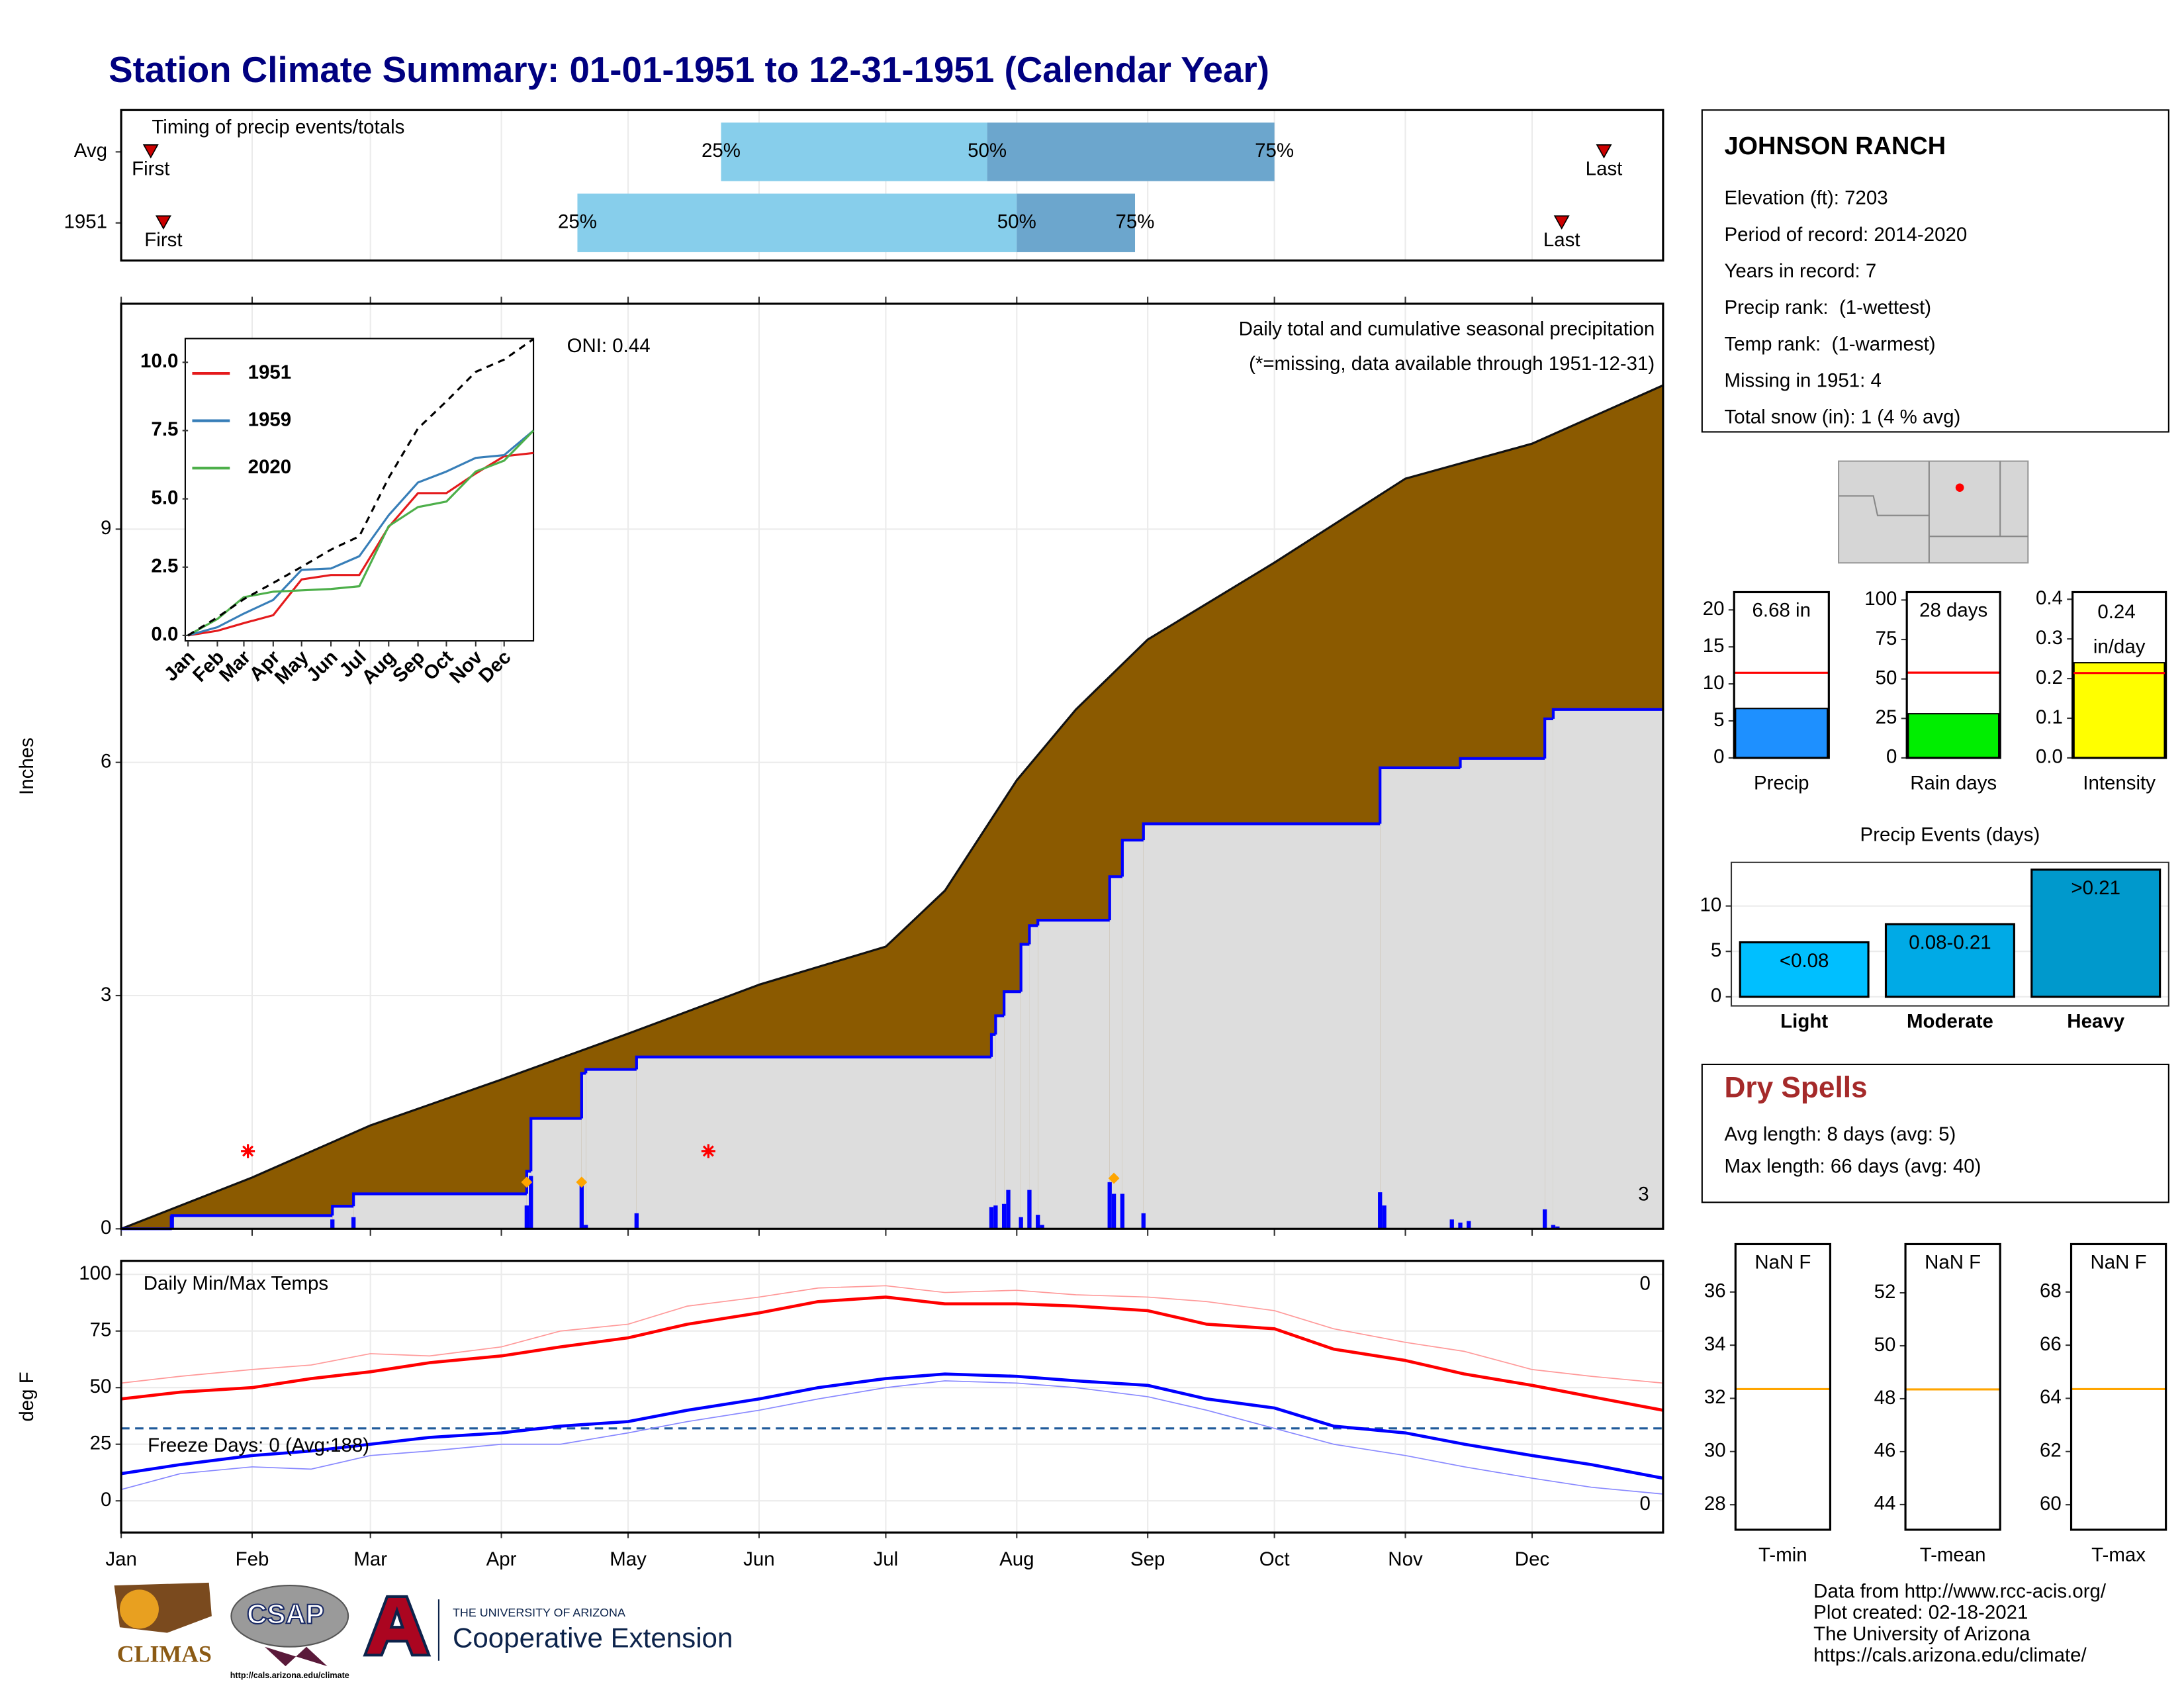  What do you see at coordinates (1645, 1283) in the screenshot?
I see `max-count: 0` at bounding box center [1645, 1283].